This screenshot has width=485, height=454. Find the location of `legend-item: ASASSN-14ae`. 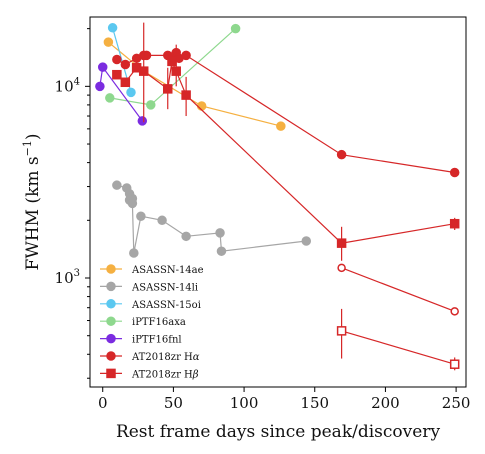

legend-item: ASASSN-14ae is located at coordinates (152, 270).